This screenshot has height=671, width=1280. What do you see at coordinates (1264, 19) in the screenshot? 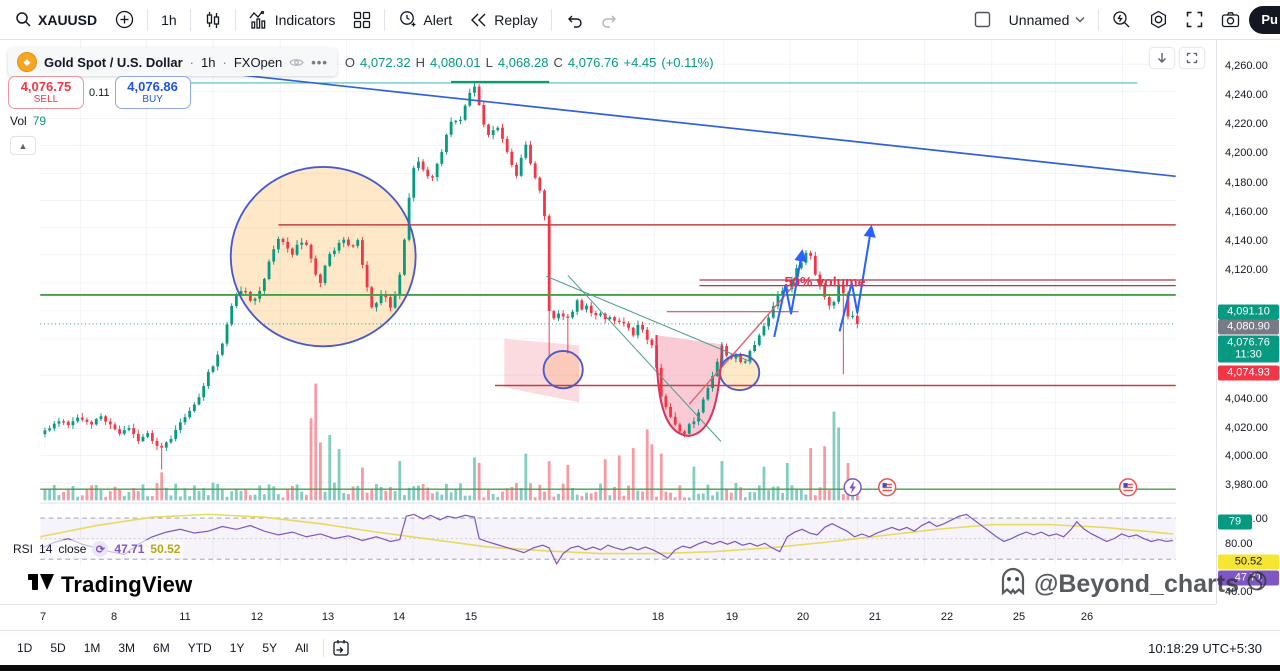
I see `publish-button: Pu` at bounding box center [1264, 19].